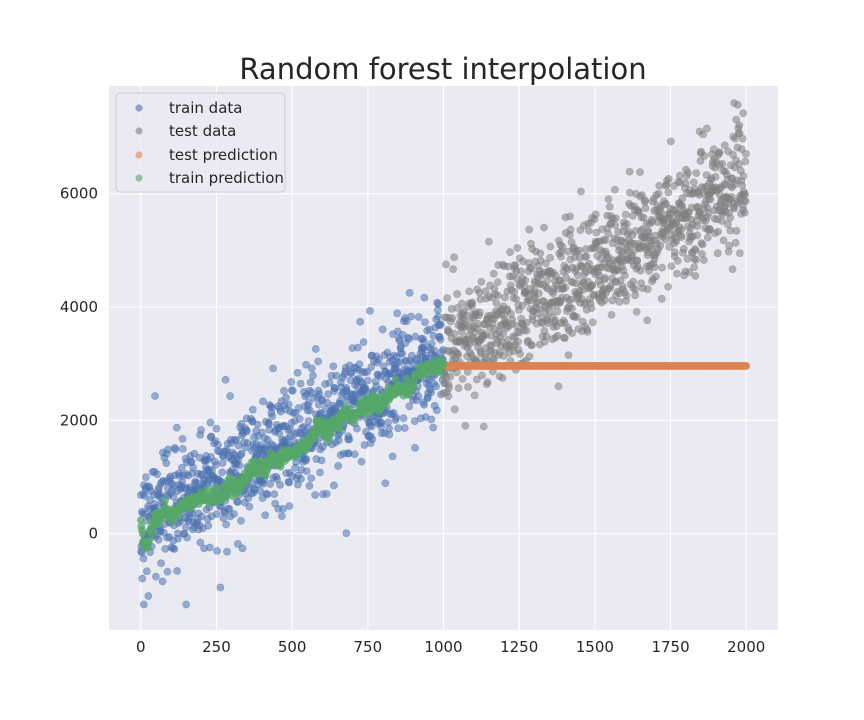 This screenshot has height=720, width=864. What do you see at coordinates (139, 178) in the screenshot?
I see `legend-marker-train-prediction` at bounding box center [139, 178].